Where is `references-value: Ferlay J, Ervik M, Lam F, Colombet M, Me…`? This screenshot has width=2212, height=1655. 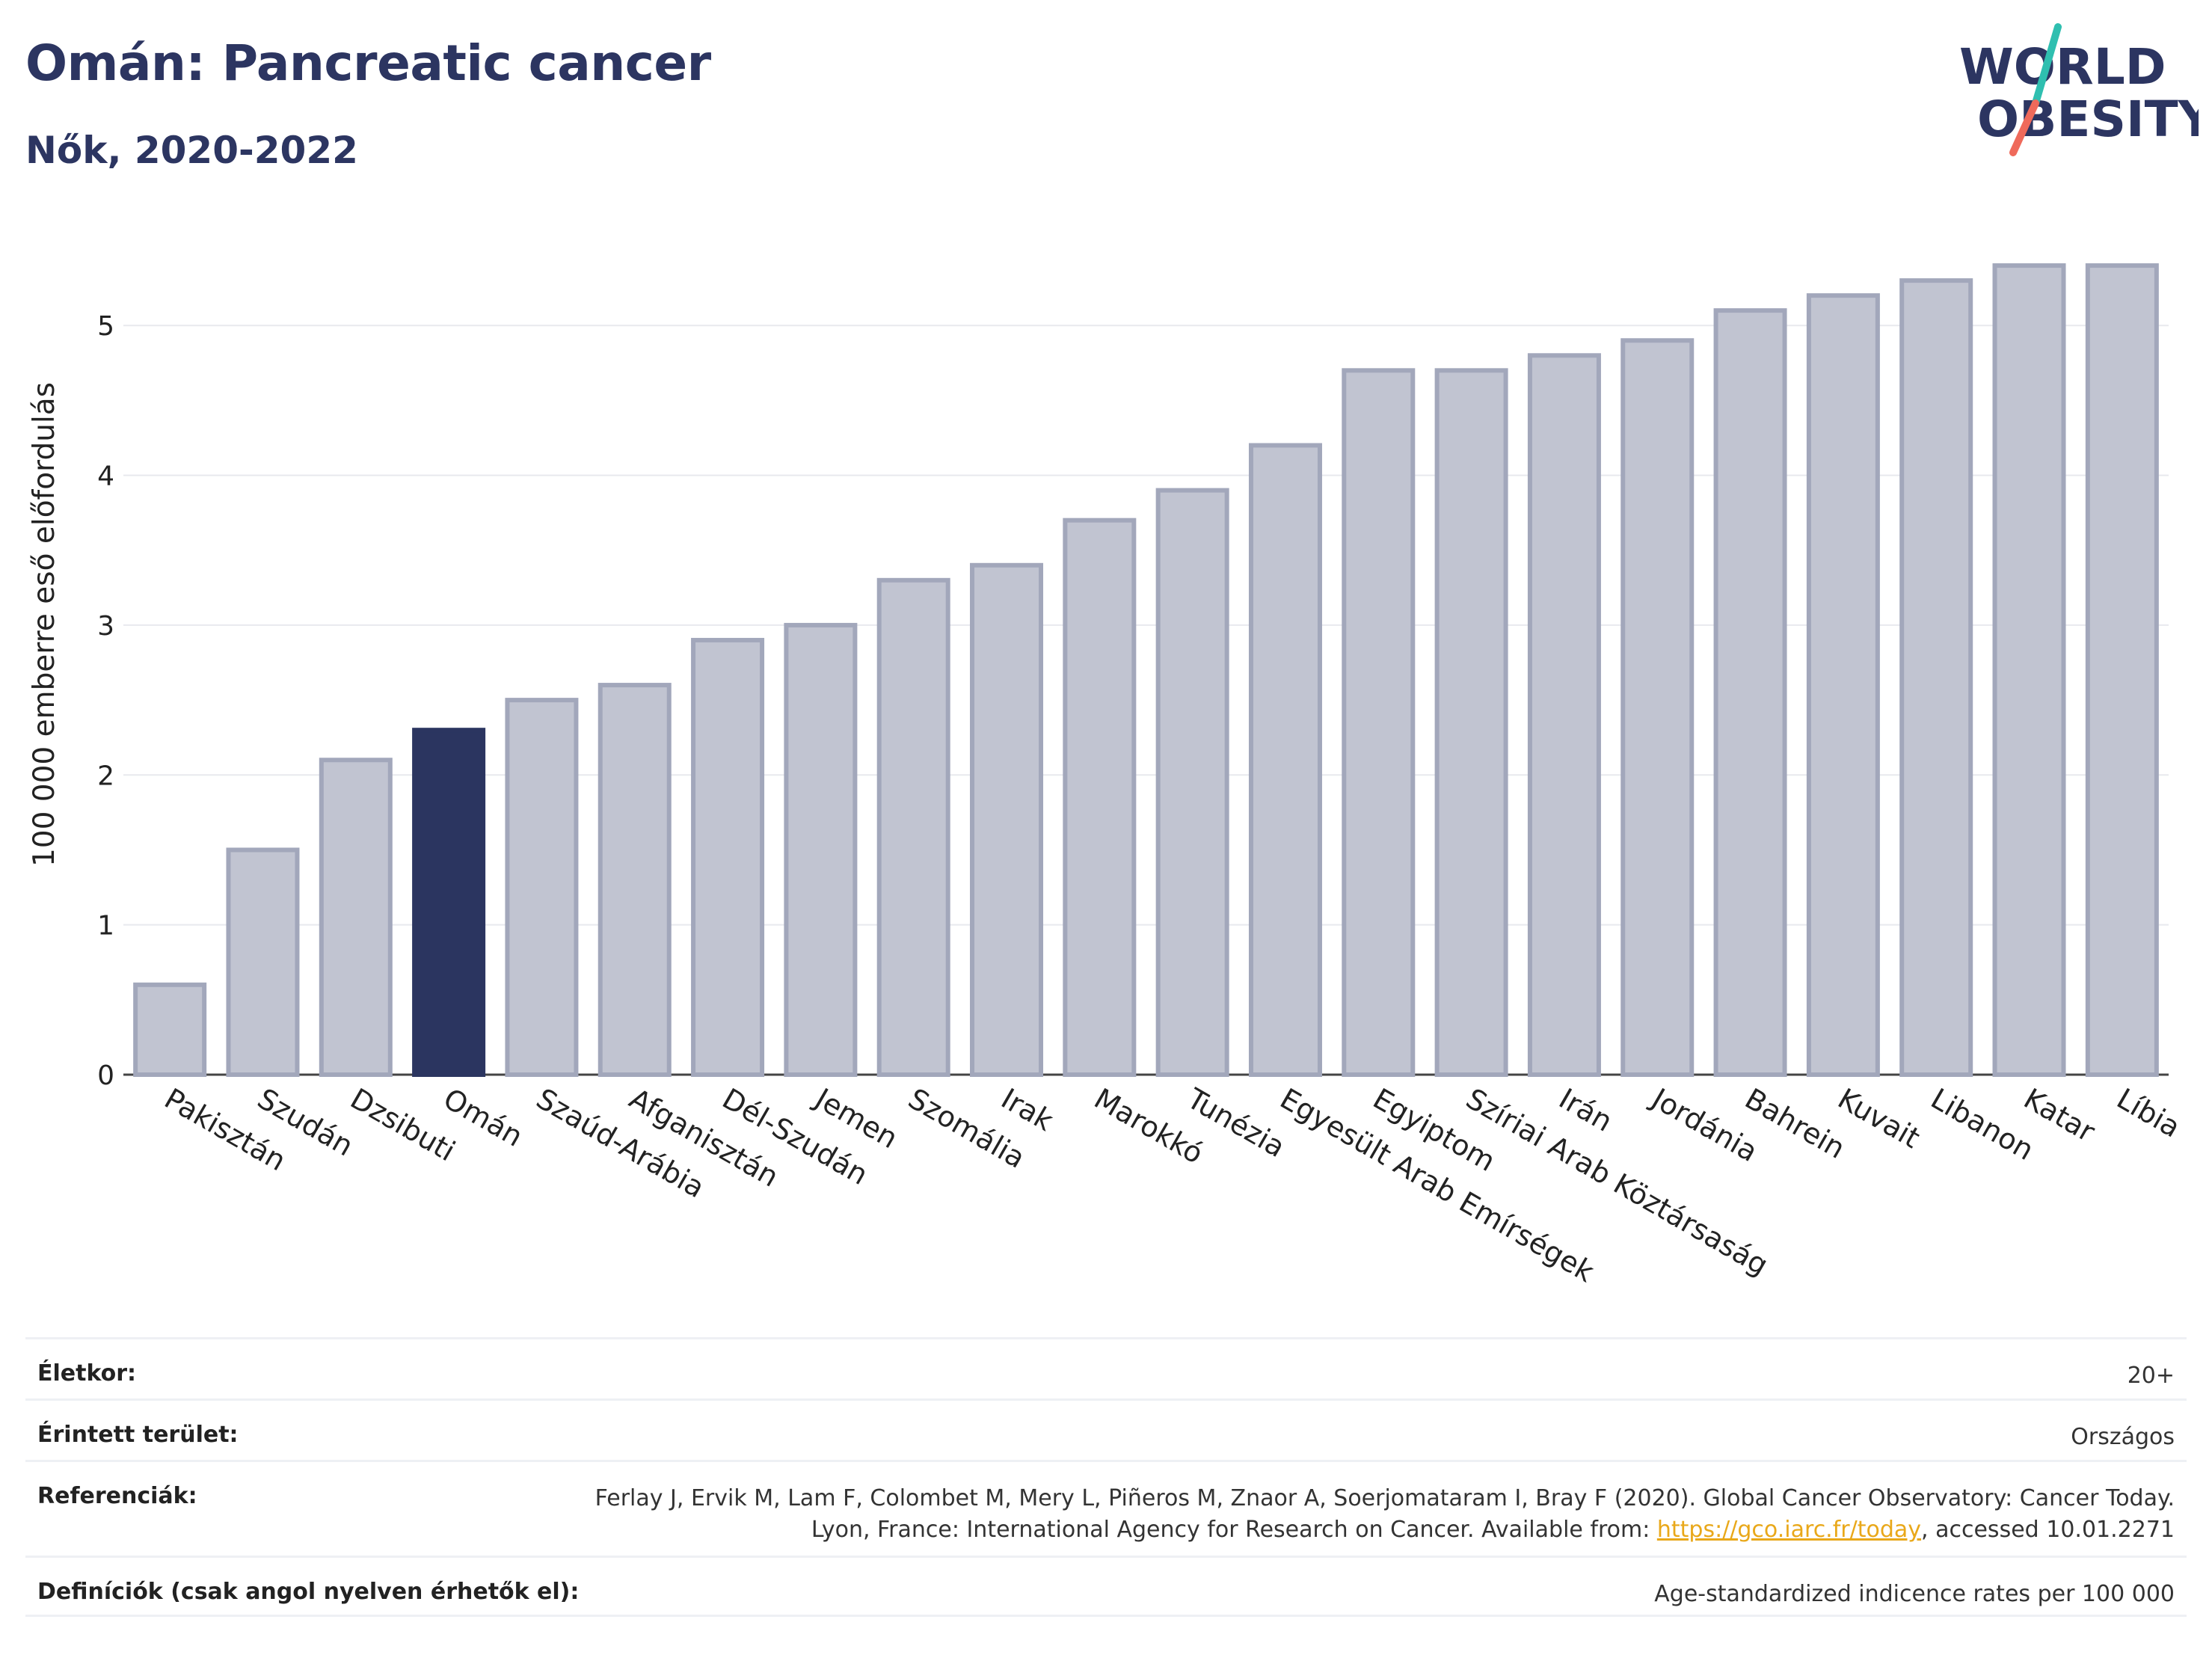 references-value: Ferlay J, Ervik M, Lam F, Colombet M, Me… is located at coordinates (1382, 1514).